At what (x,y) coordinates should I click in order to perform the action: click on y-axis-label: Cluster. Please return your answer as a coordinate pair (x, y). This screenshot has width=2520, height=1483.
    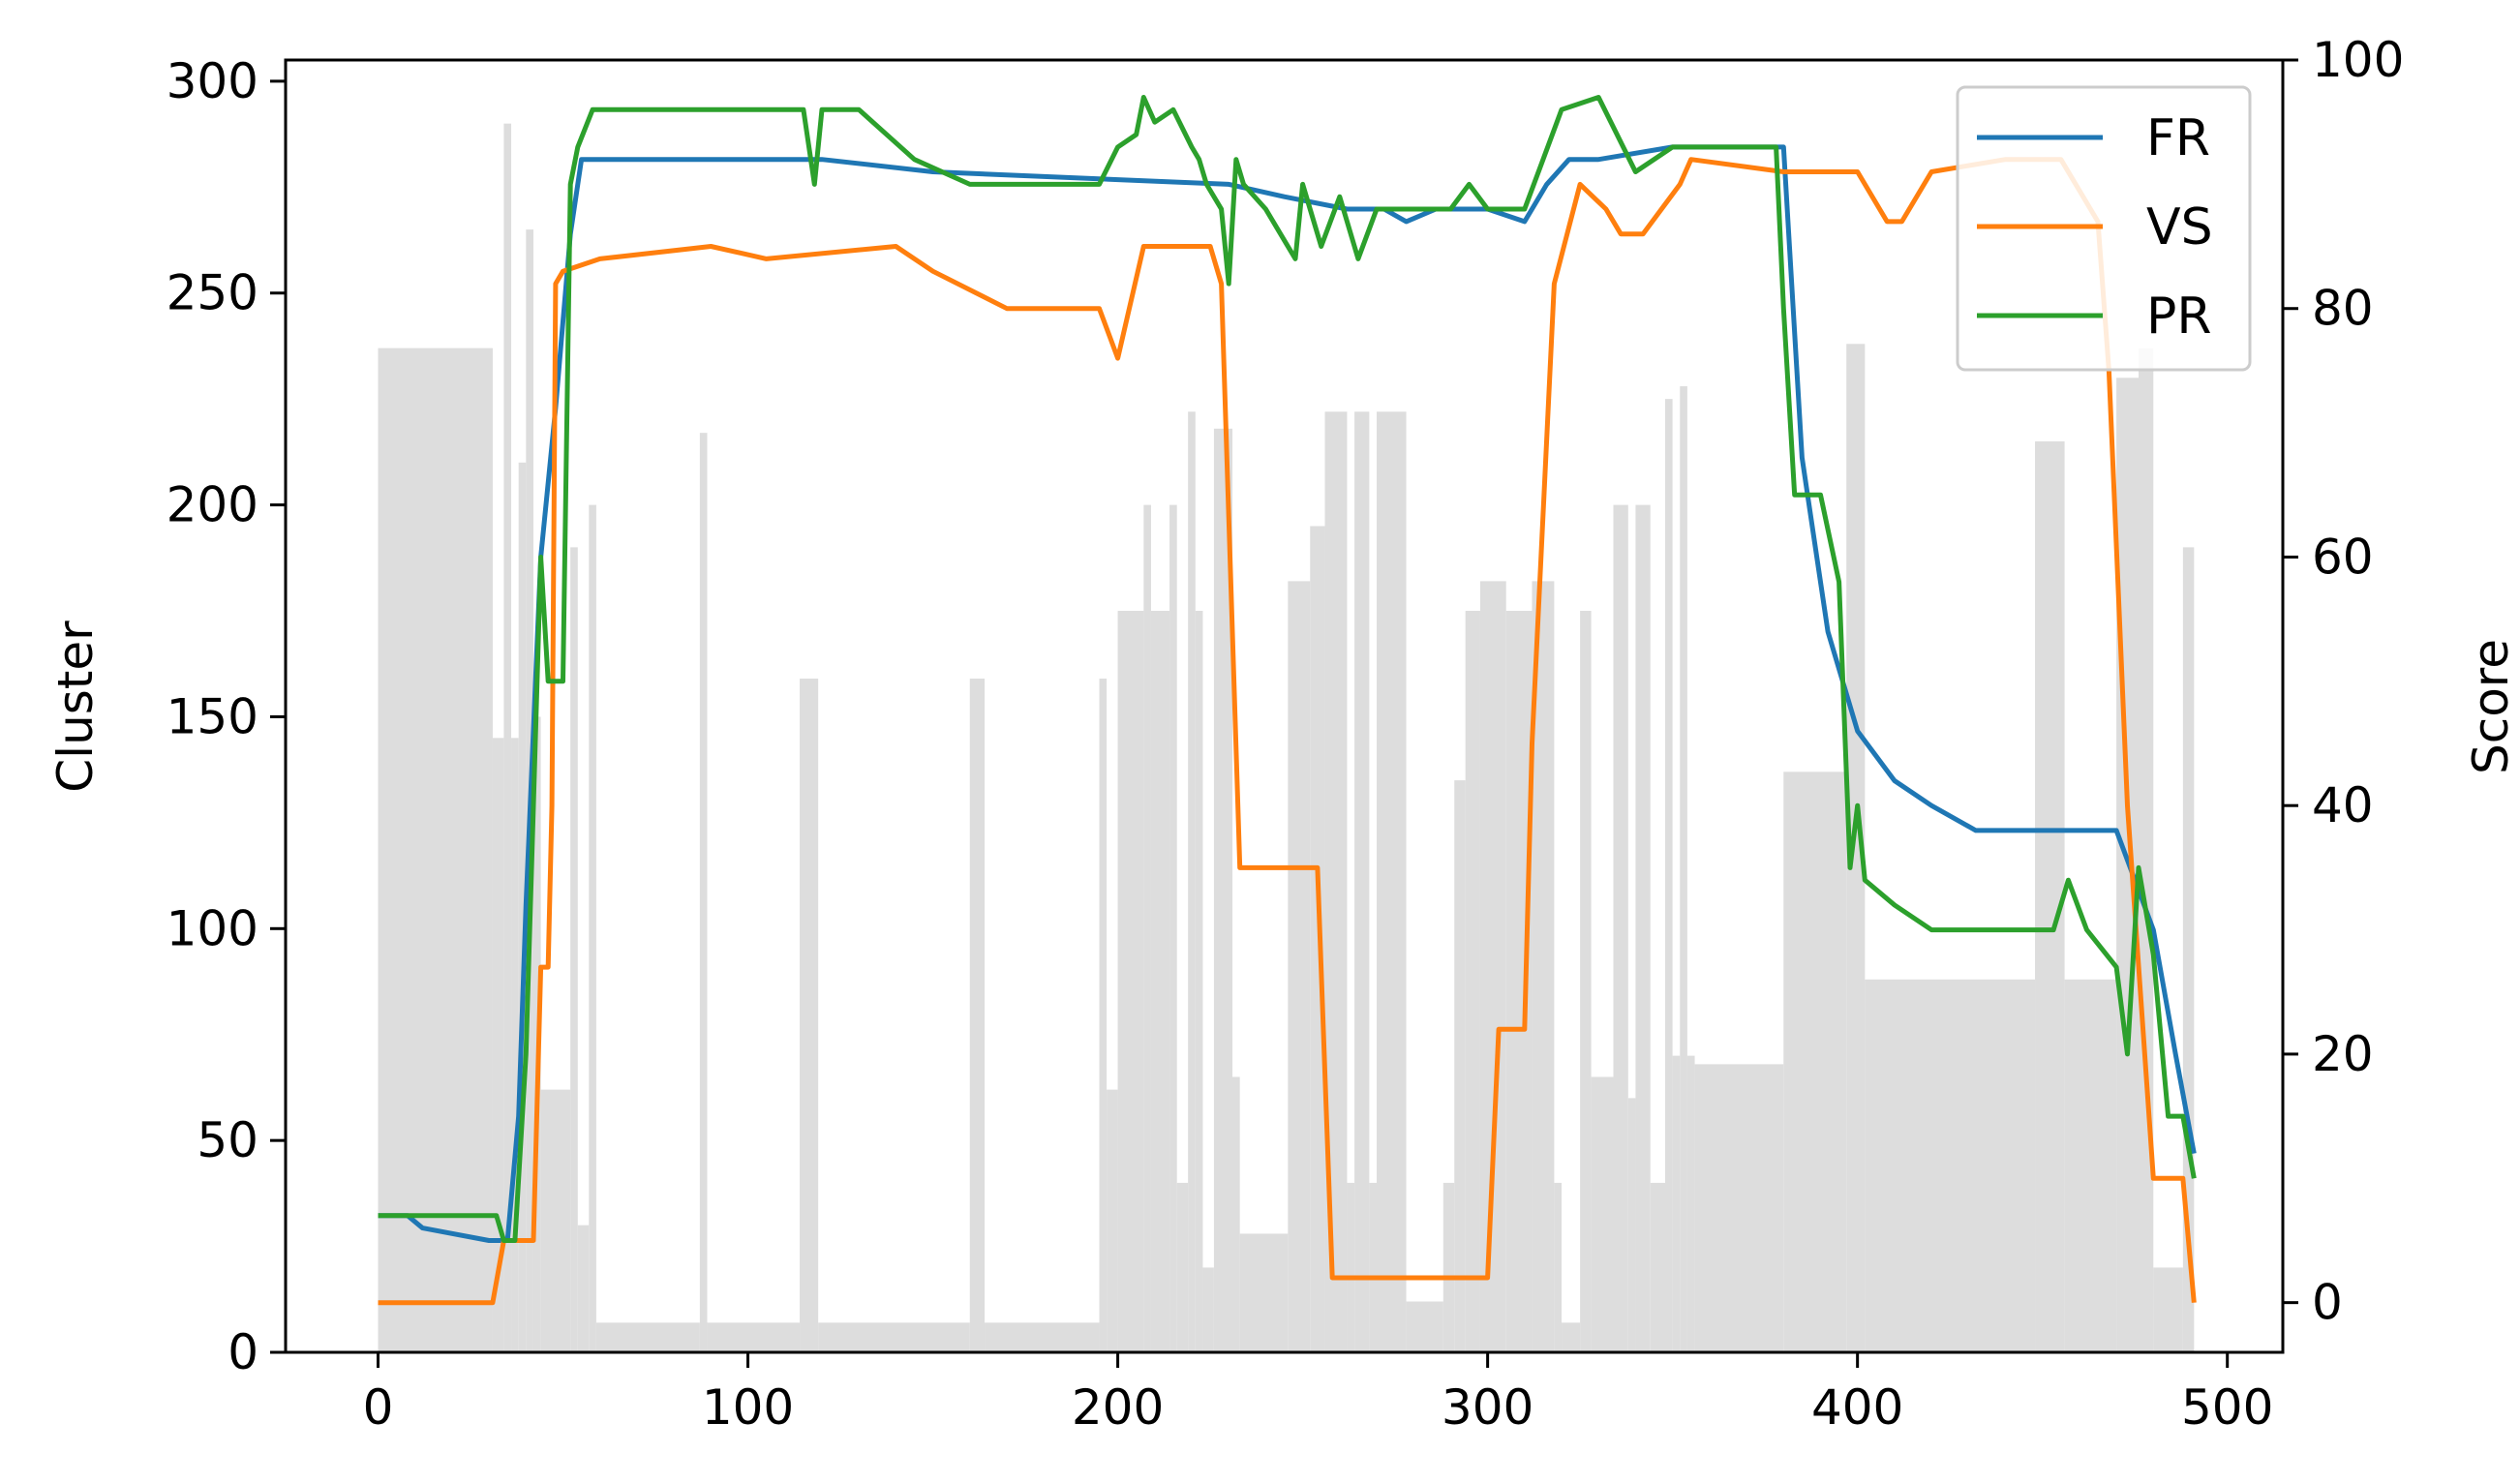
    Looking at the image, I should click on (75, 706).